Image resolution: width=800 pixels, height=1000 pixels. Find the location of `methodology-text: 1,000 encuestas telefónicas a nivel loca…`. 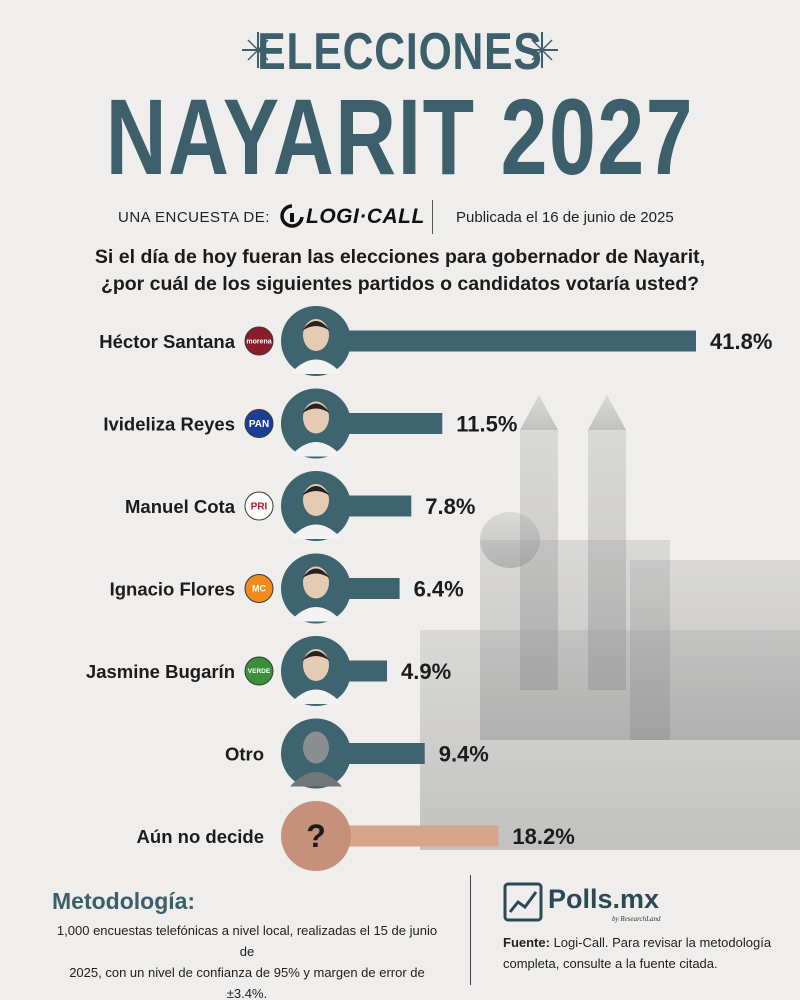

methodology-text: 1,000 encuestas telefónicas a nivel loca… is located at coordinates (247, 960).